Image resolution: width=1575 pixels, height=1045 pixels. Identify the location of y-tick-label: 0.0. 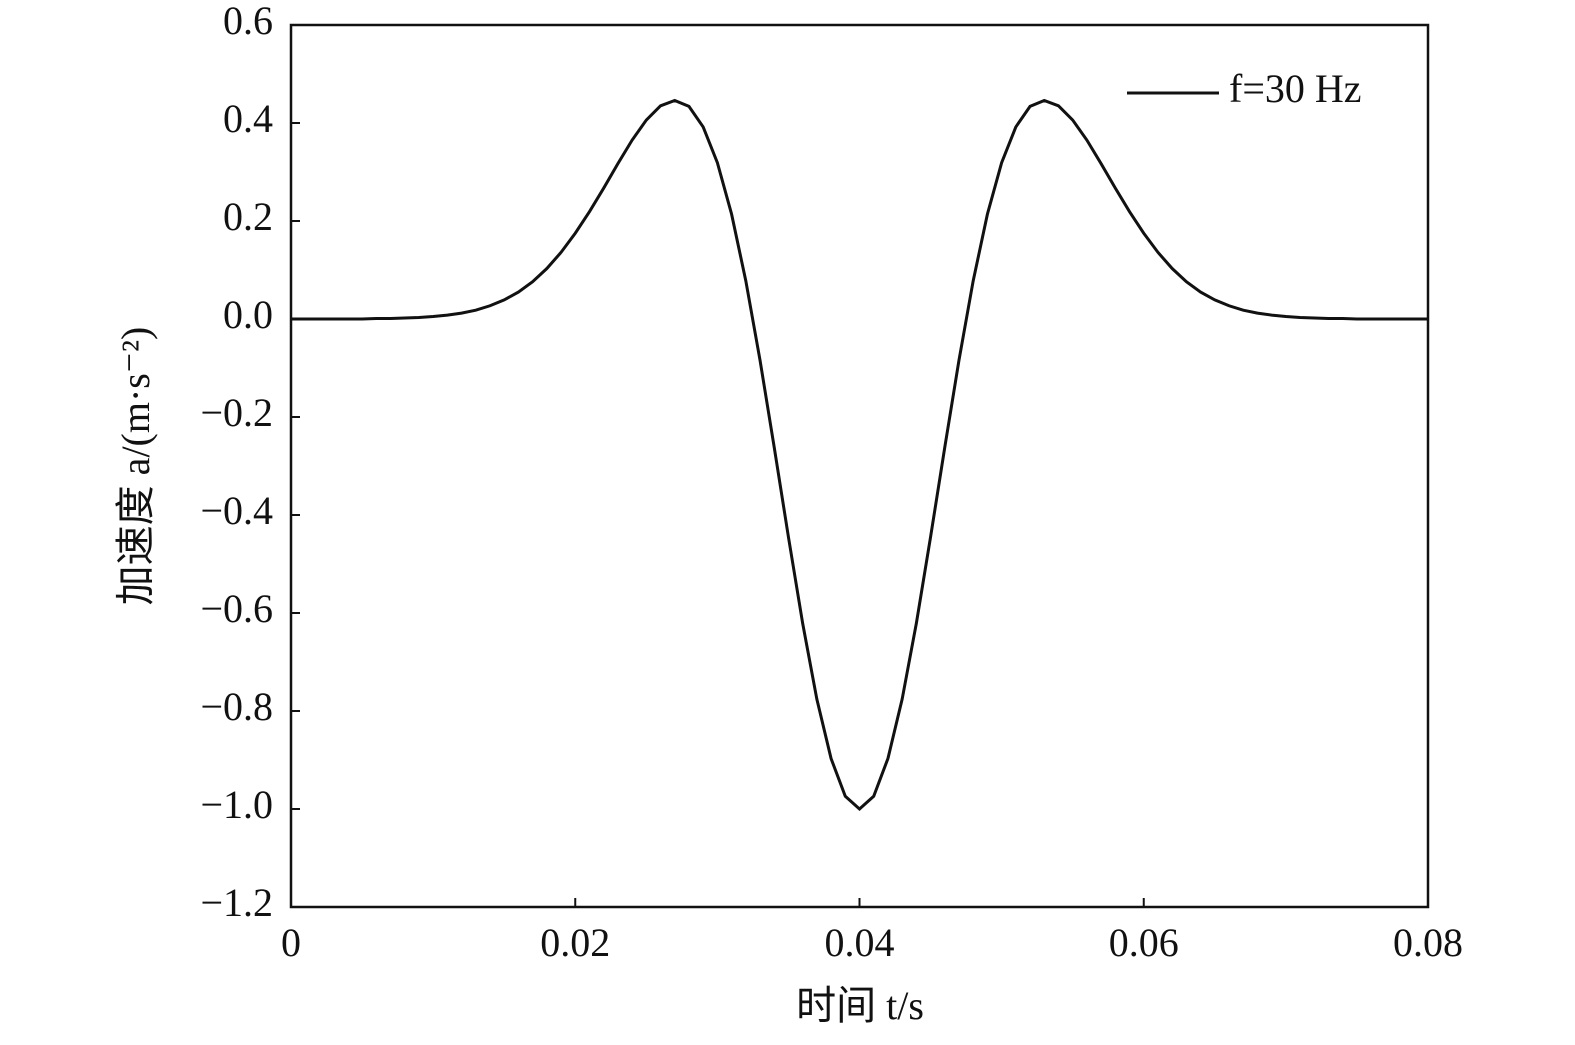
(248, 314).